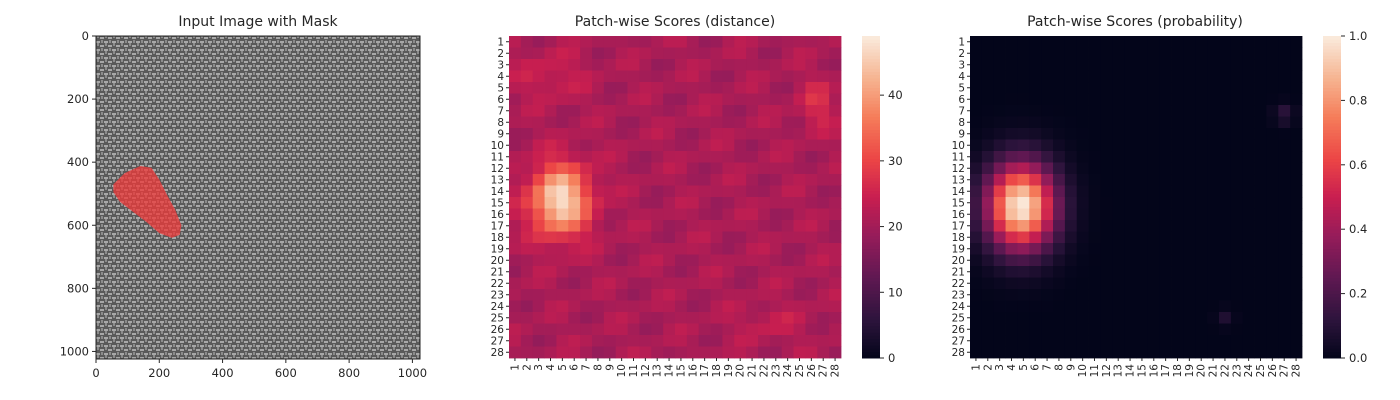 The image size is (1400, 400). I want to click on y-tick-label: 1000, so click(74, 351).